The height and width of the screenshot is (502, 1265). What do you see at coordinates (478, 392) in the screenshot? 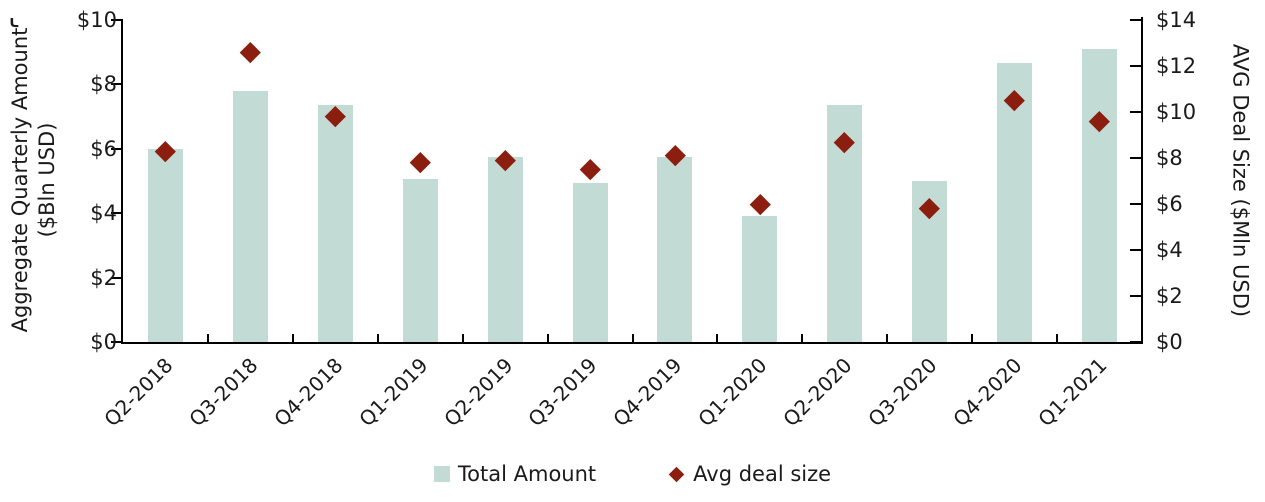
I see `x-axis-label-Q2-2019: Q2-2019` at bounding box center [478, 392].